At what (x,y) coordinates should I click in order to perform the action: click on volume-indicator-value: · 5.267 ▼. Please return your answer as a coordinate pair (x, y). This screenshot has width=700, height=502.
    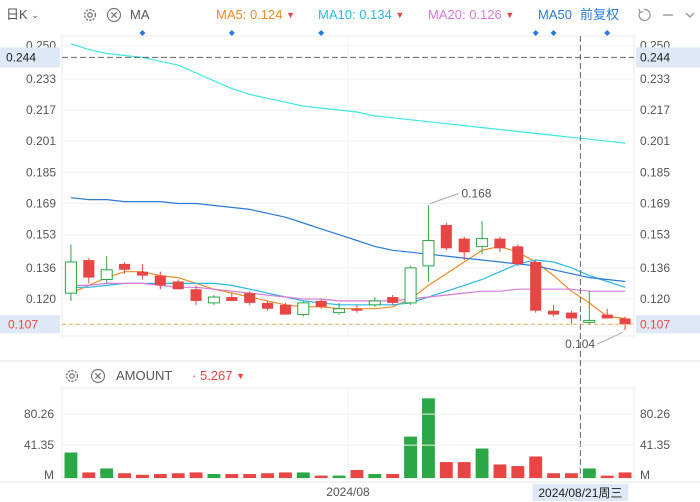
    Looking at the image, I should click on (219, 375).